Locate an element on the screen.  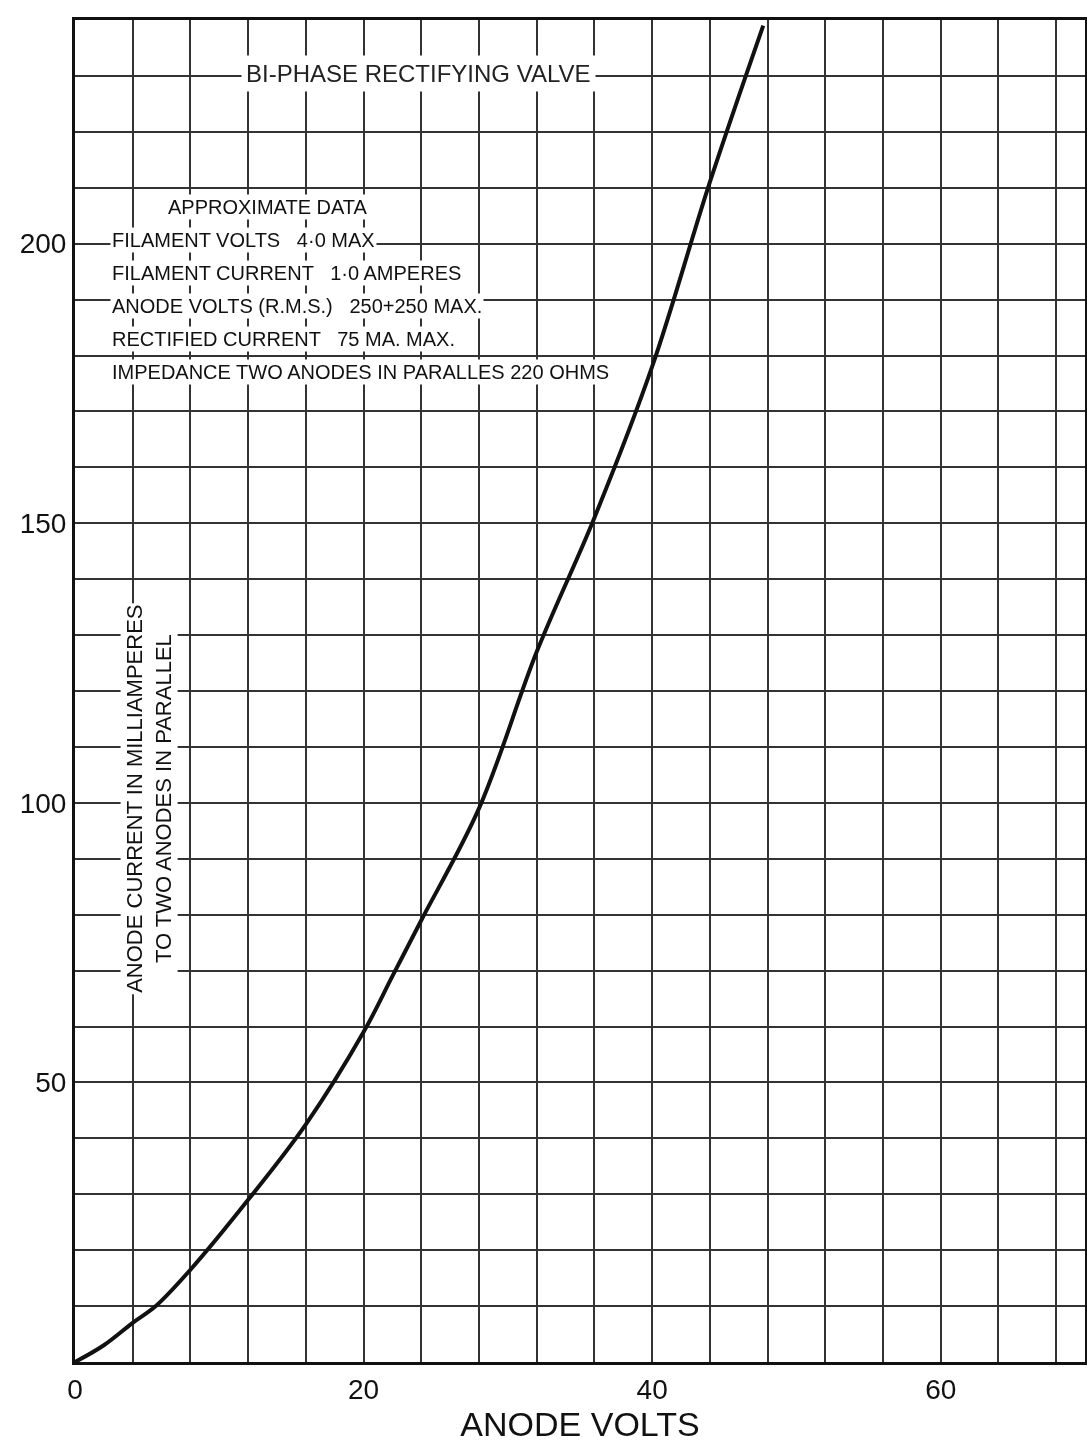
y-tick-label: 100 is located at coordinates (43, 803).